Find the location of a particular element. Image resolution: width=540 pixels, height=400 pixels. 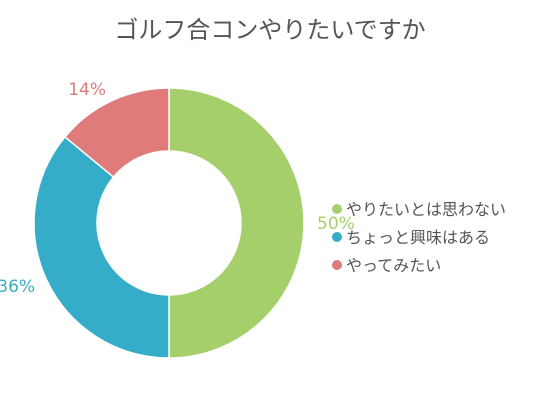

slice-2-value-label: 36% is located at coordinates (17, 287).